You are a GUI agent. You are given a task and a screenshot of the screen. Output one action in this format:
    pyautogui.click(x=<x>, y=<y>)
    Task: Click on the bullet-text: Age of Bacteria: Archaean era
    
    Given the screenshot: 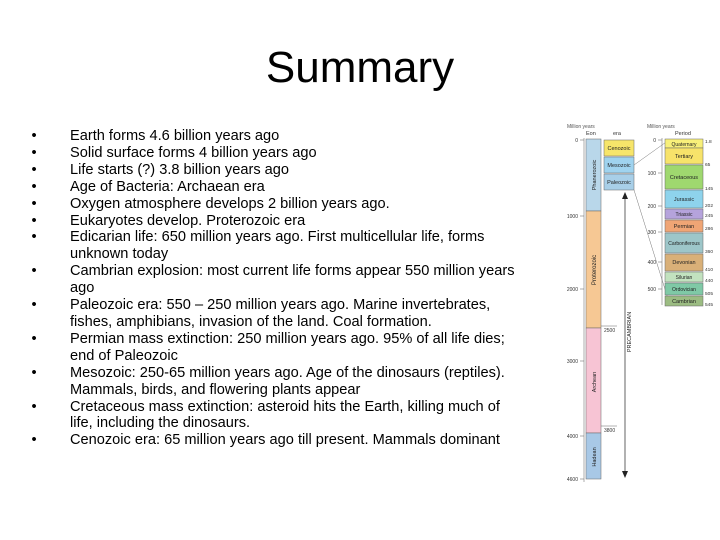 What is the action you would take?
    pyautogui.click(x=167, y=186)
    